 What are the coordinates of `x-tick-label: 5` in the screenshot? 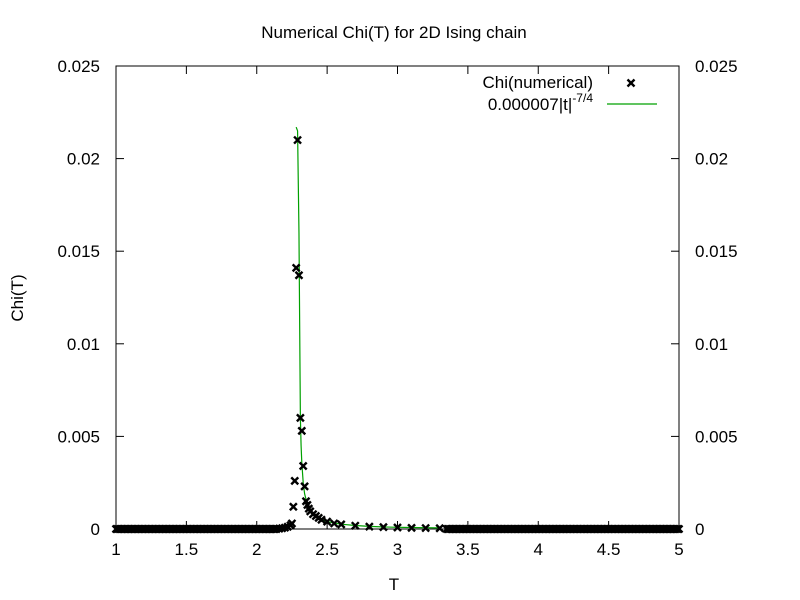 It's located at (678, 549).